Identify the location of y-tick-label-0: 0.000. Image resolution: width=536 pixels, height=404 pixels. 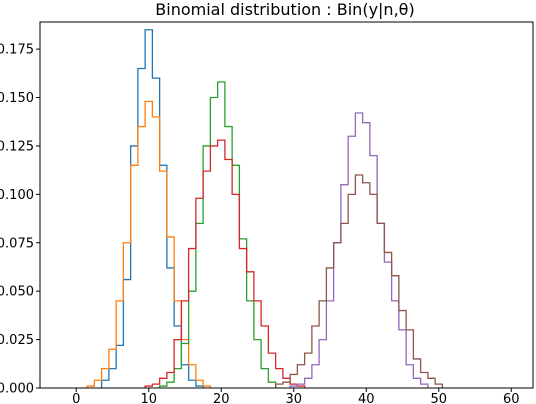
(17, 389).